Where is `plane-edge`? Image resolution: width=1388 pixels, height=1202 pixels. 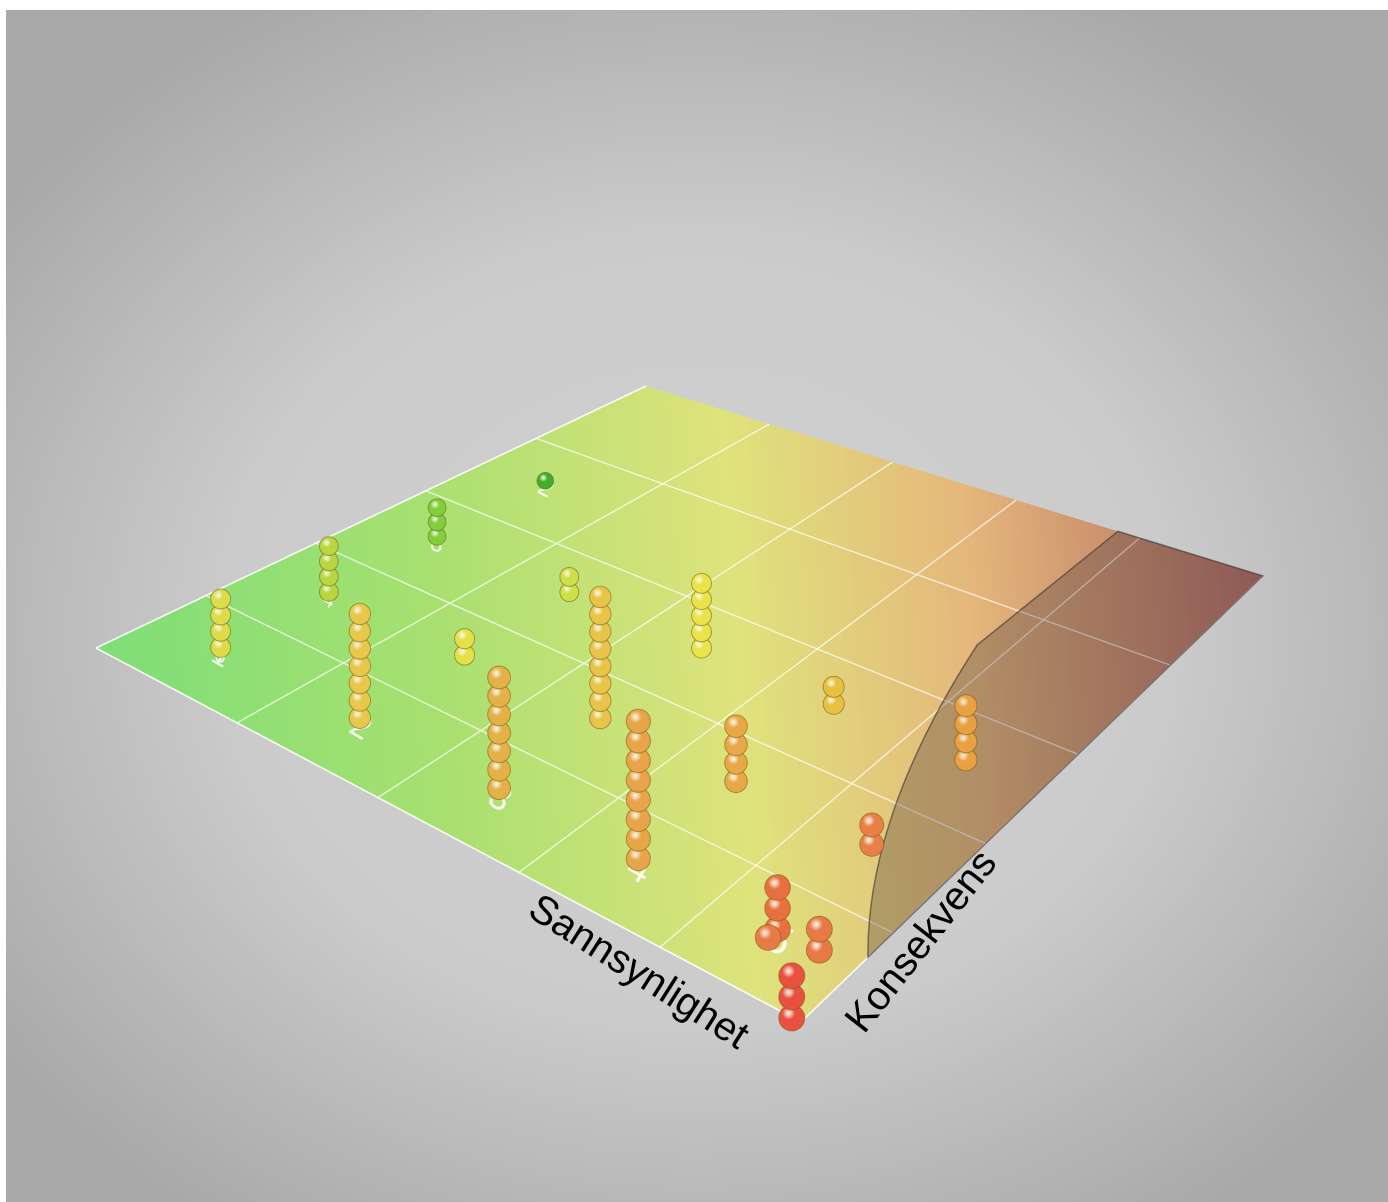 plane-edge is located at coordinates (371, 517).